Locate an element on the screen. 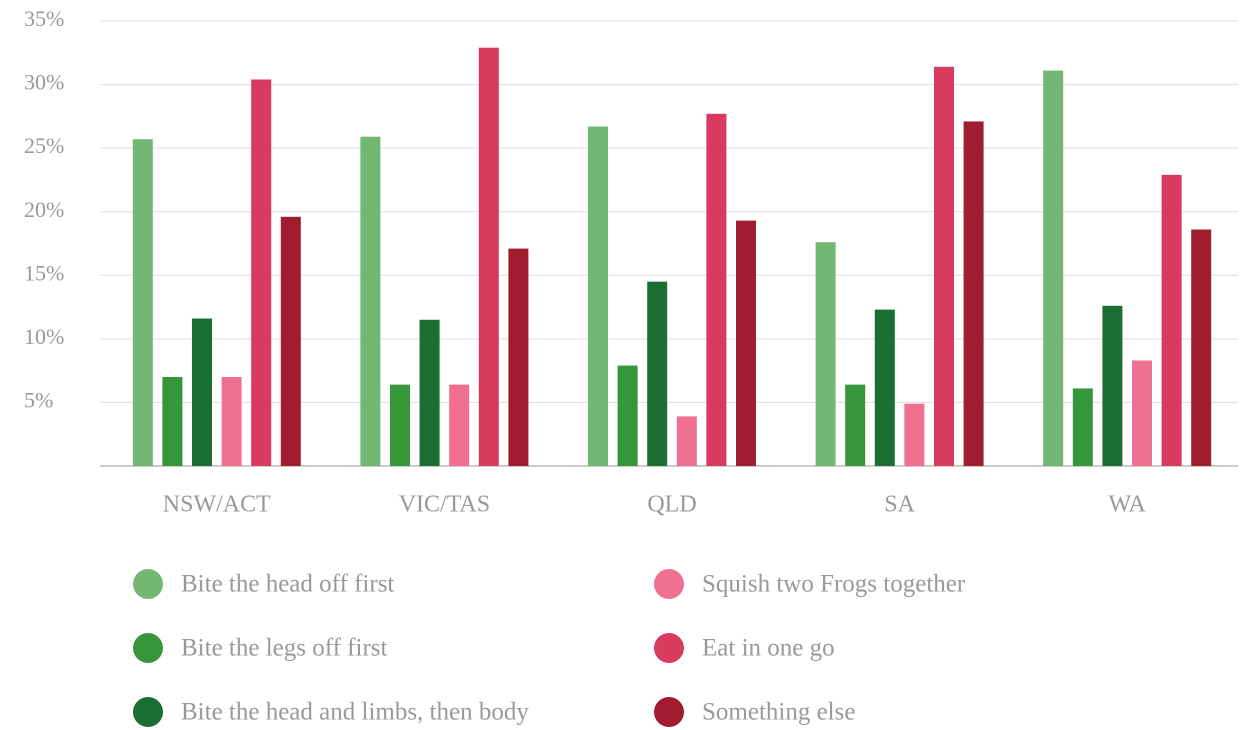  y-tick-label: 20% is located at coordinates (44, 209).